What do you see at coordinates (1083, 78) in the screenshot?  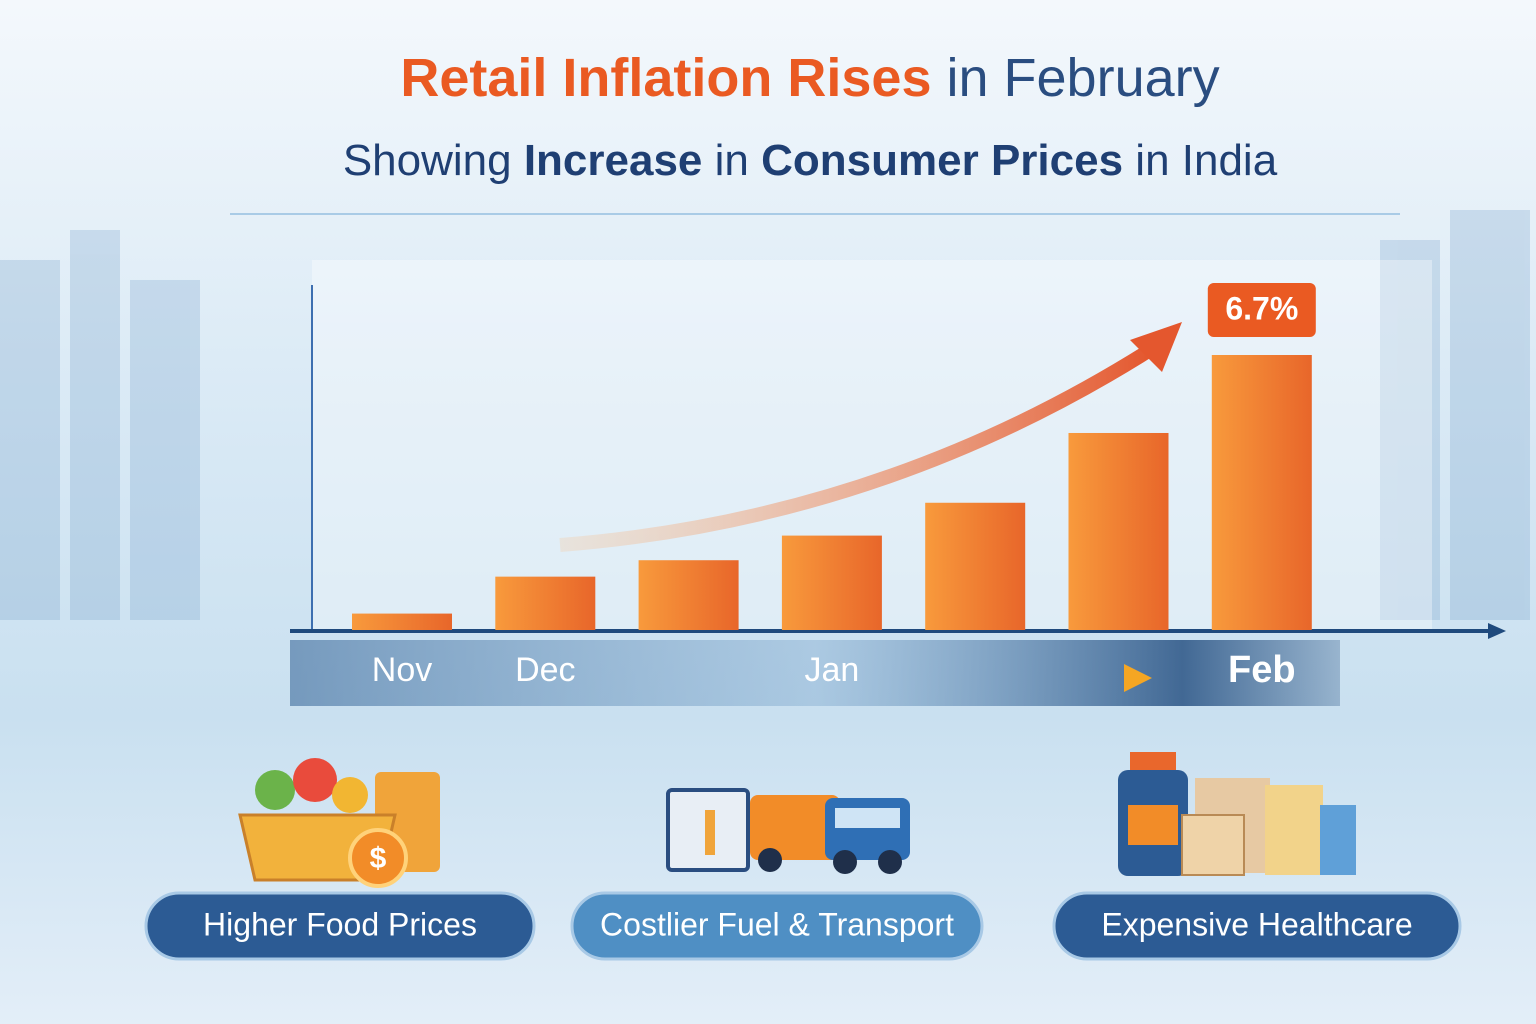 I see `title-part: in February` at bounding box center [1083, 78].